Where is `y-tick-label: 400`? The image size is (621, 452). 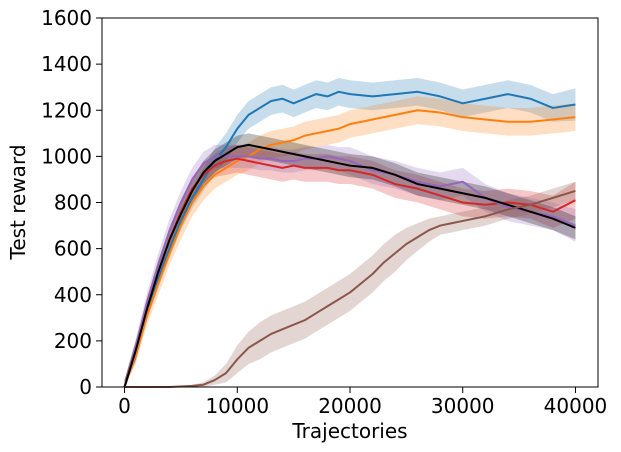
y-tick-label: 400 is located at coordinates (73, 295).